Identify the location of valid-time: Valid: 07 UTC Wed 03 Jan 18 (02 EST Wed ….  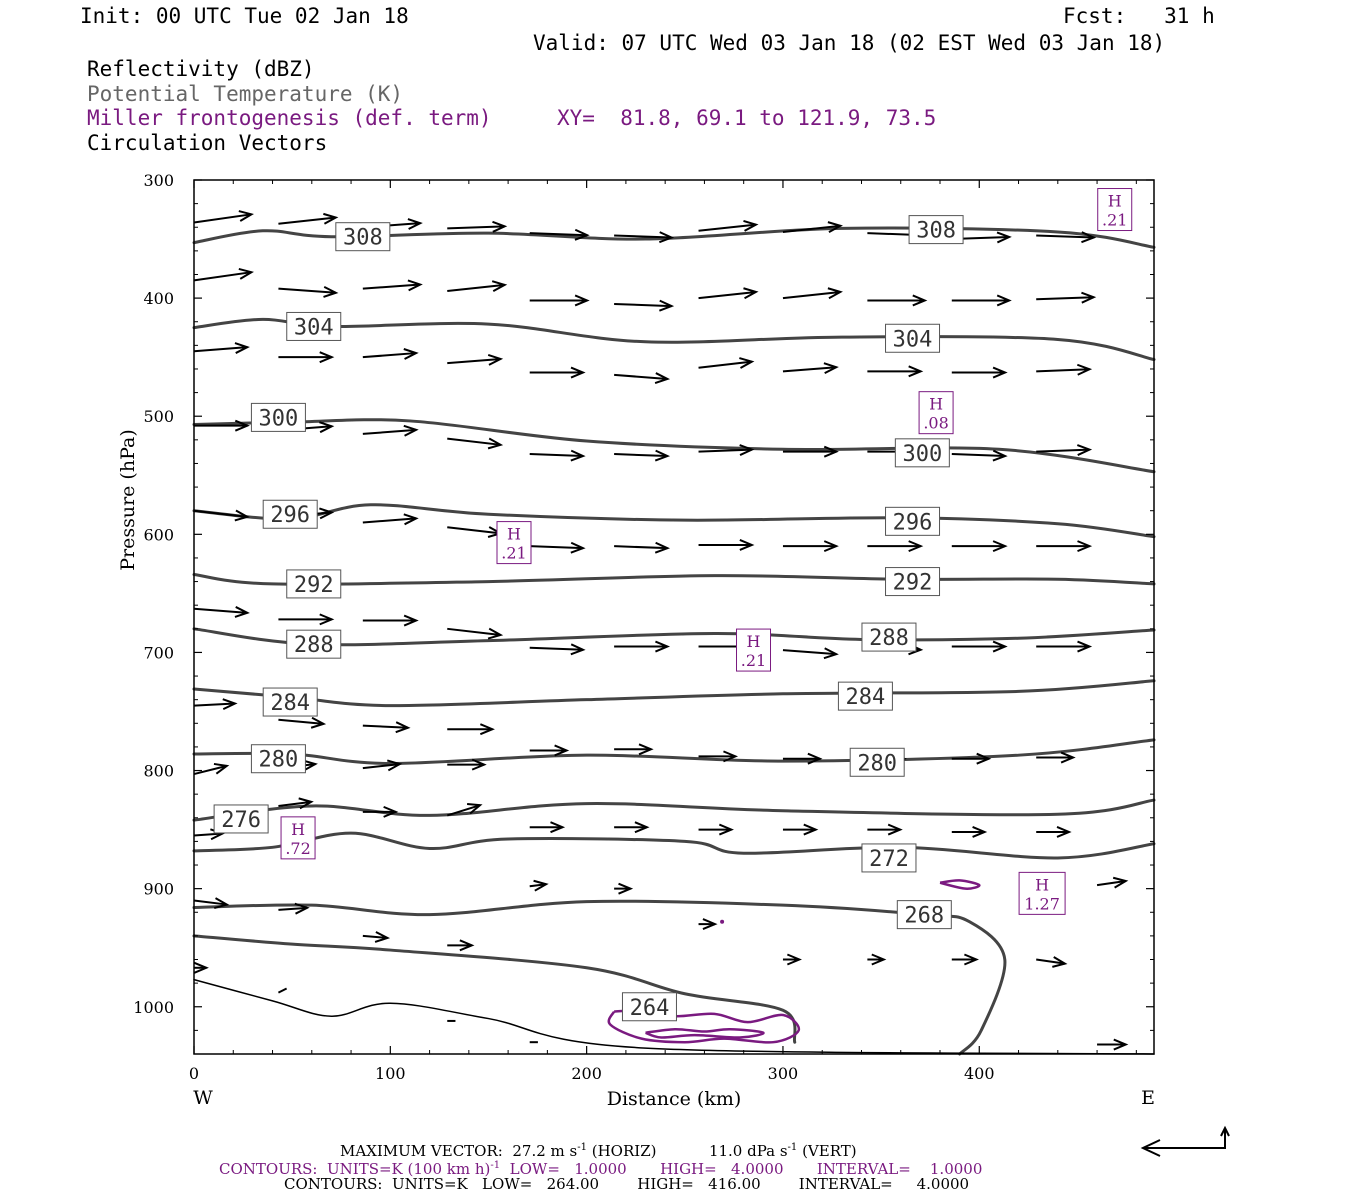
(849, 43).